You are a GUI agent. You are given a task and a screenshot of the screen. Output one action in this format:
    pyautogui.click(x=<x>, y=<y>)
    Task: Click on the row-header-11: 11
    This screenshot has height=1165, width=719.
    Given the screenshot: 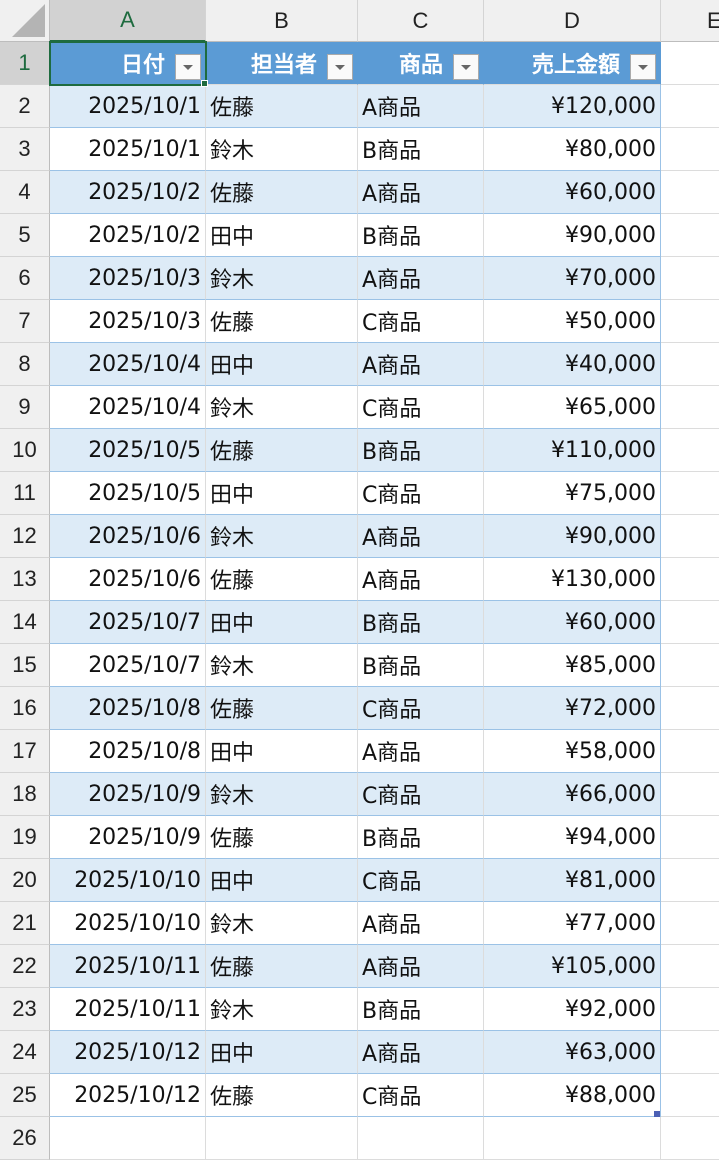 What is the action you would take?
    pyautogui.click(x=25, y=493)
    